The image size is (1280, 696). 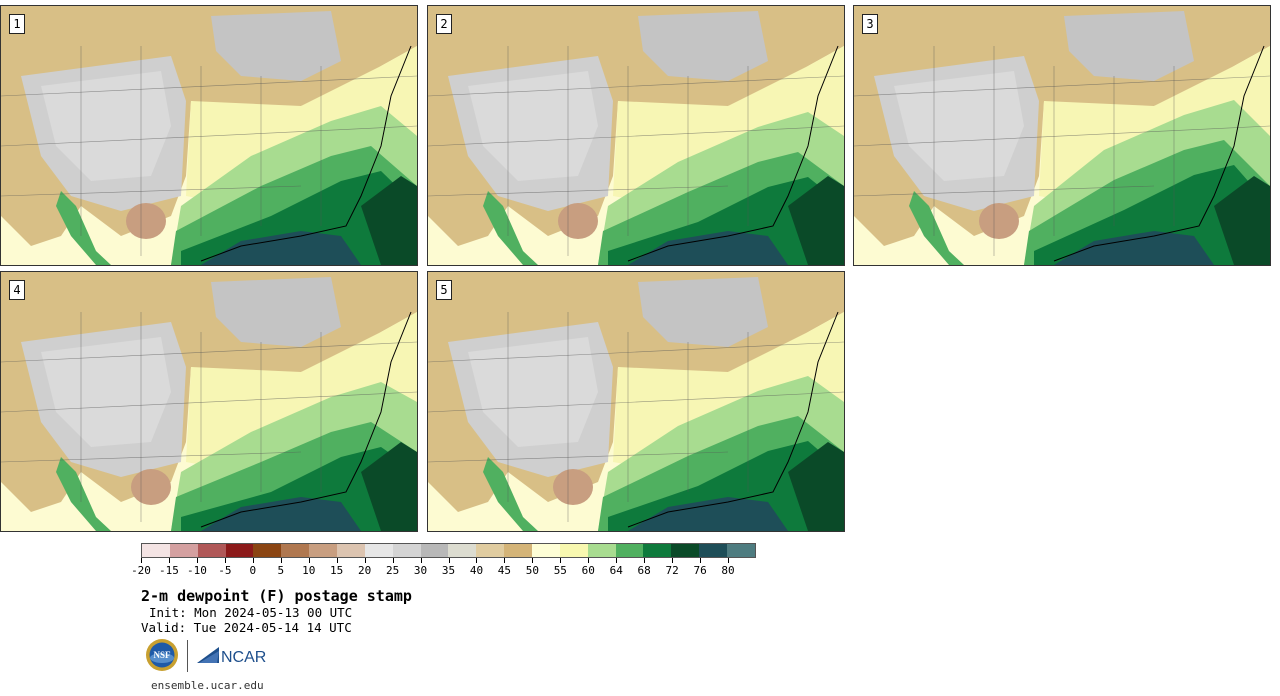 I want to click on colorbar-tick-label: 50, so click(x=532, y=570).